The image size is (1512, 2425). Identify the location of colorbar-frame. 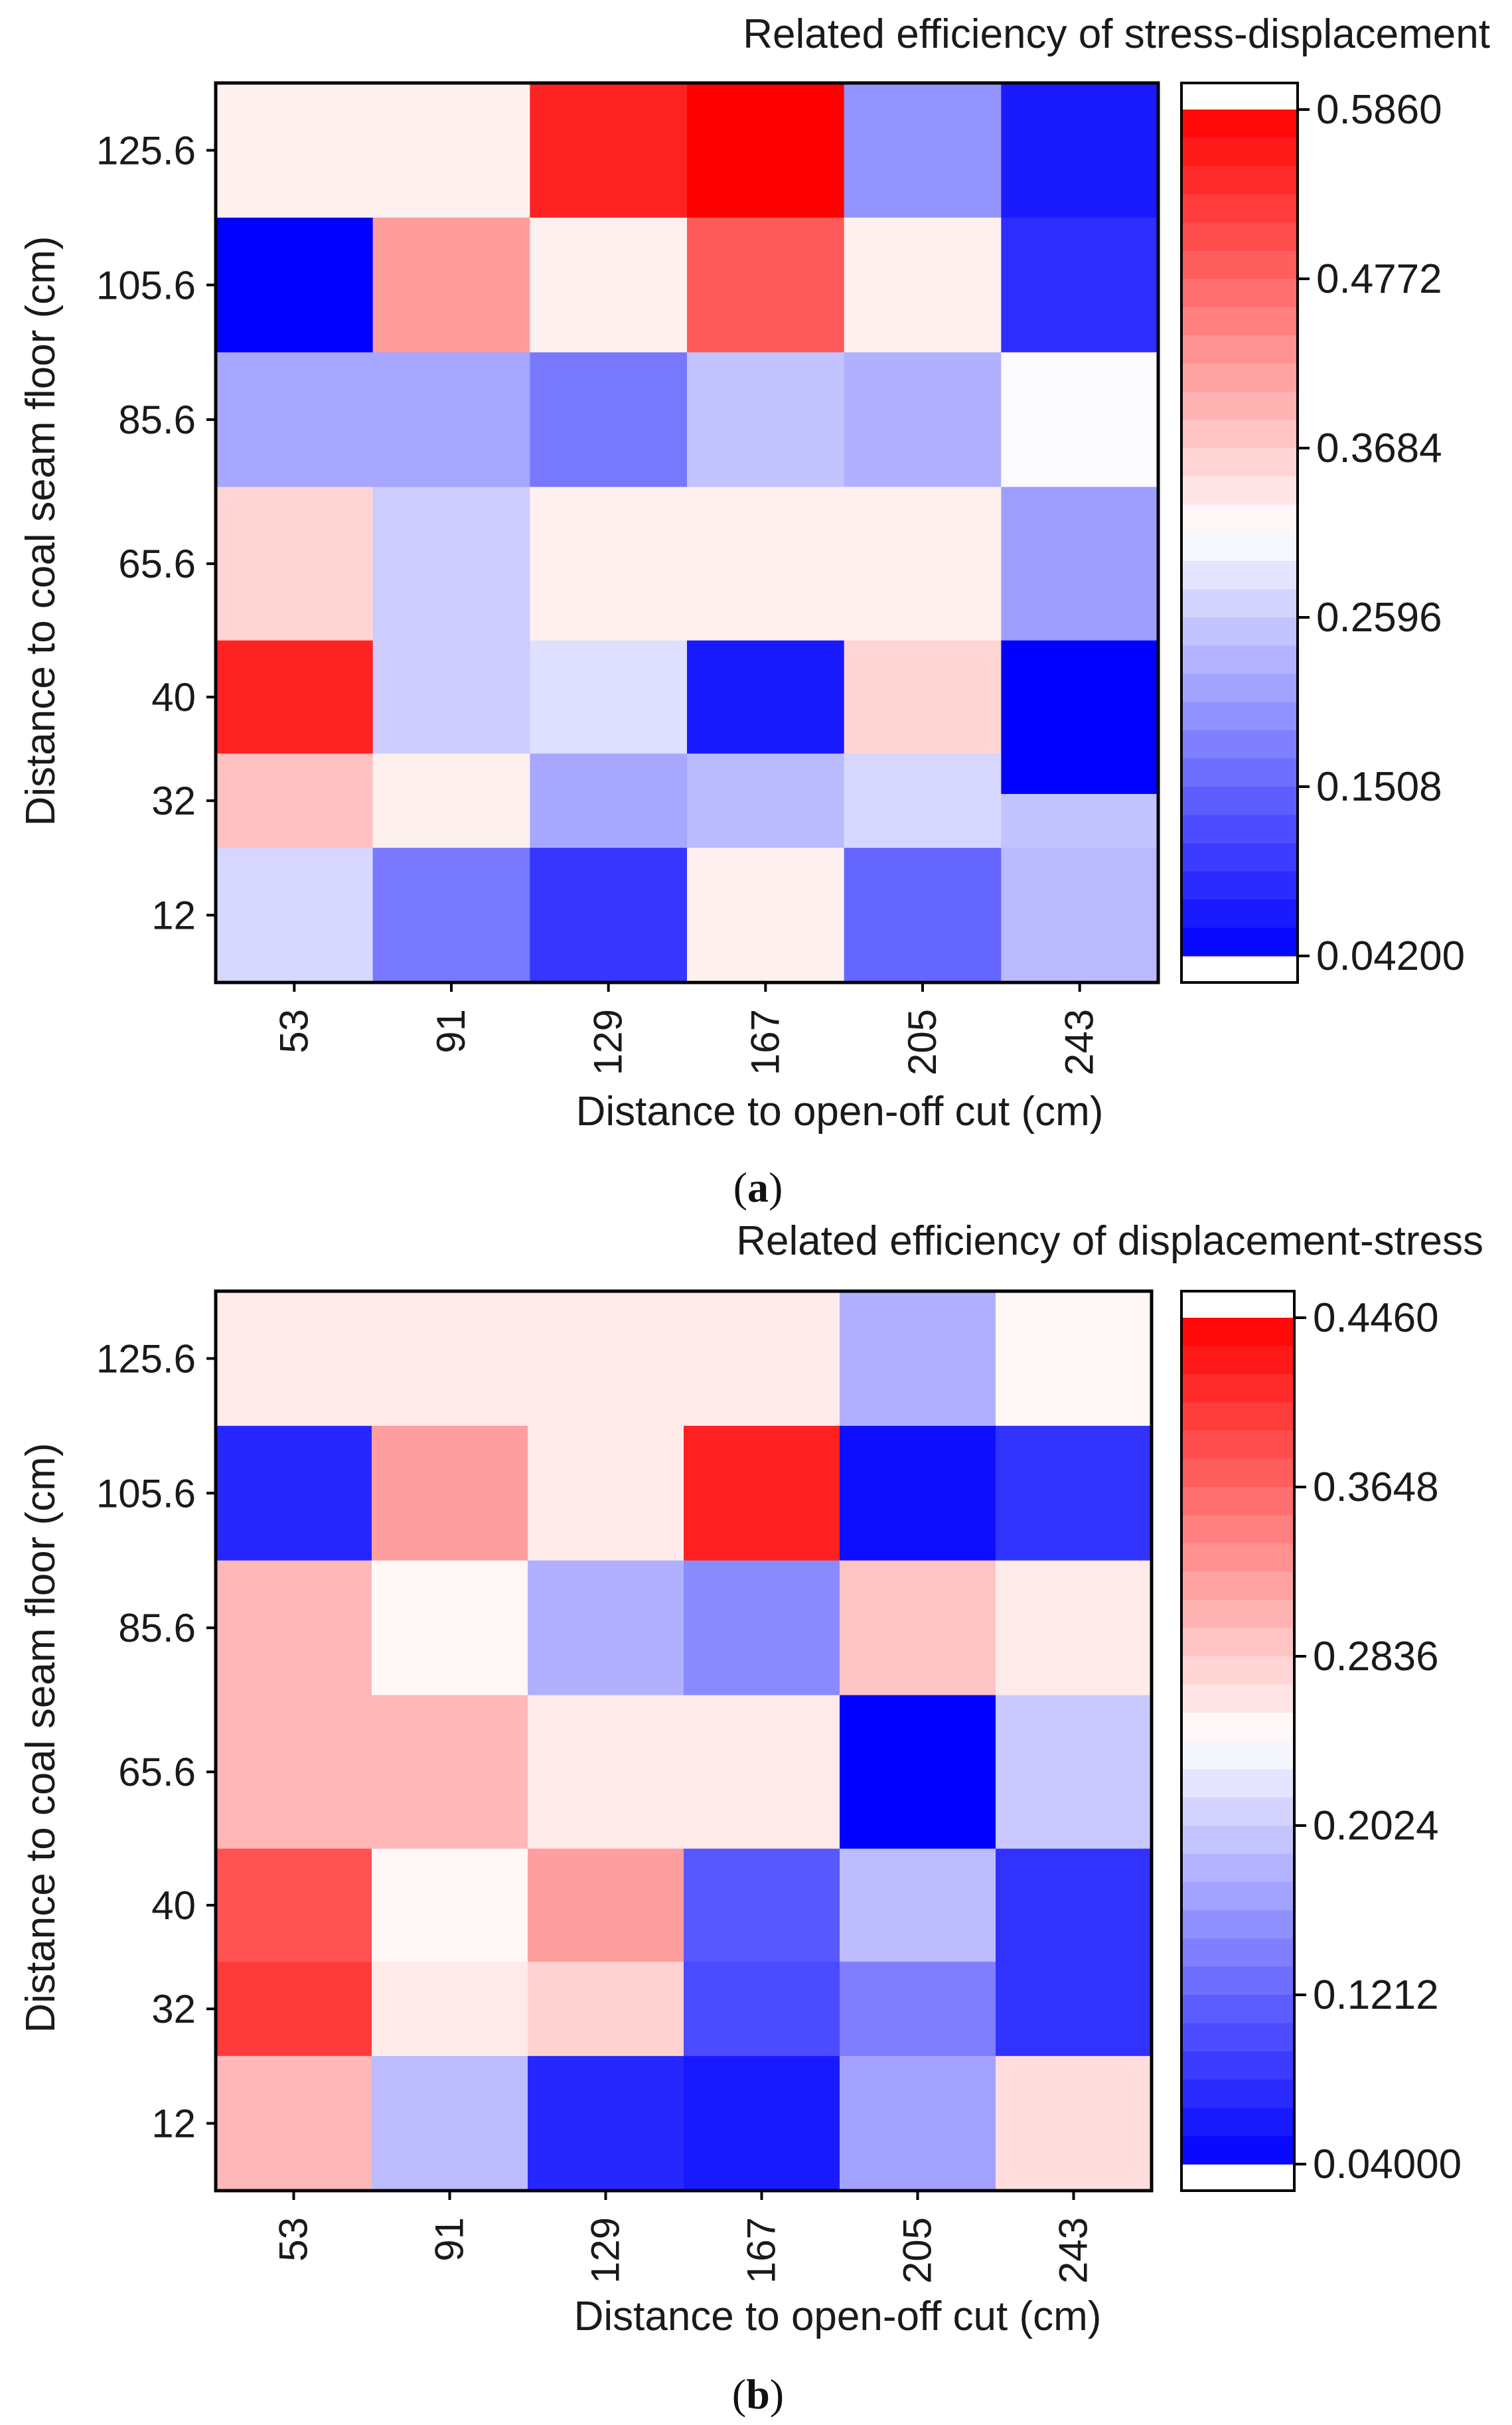
(1238, 1741).